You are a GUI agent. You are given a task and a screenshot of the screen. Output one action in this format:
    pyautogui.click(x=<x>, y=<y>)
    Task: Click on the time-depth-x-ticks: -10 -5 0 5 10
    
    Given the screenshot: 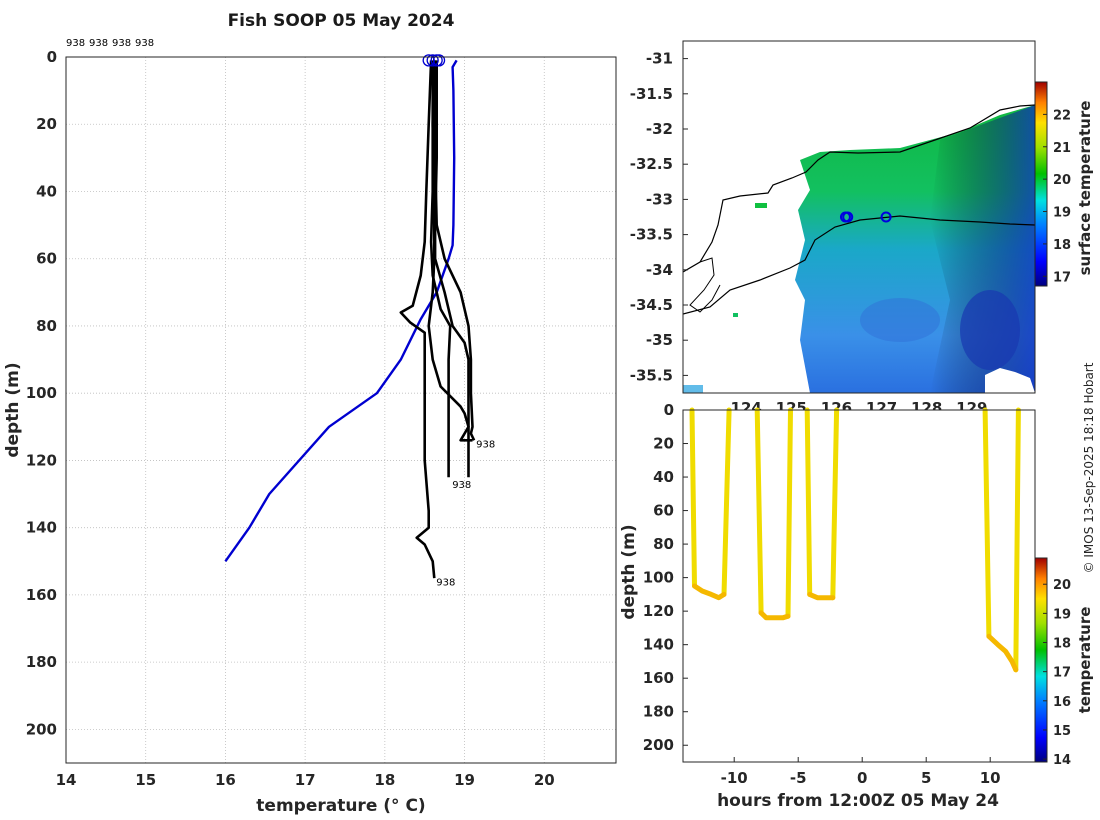 What is the action you would take?
    pyautogui.click(x=861, y=772)
    